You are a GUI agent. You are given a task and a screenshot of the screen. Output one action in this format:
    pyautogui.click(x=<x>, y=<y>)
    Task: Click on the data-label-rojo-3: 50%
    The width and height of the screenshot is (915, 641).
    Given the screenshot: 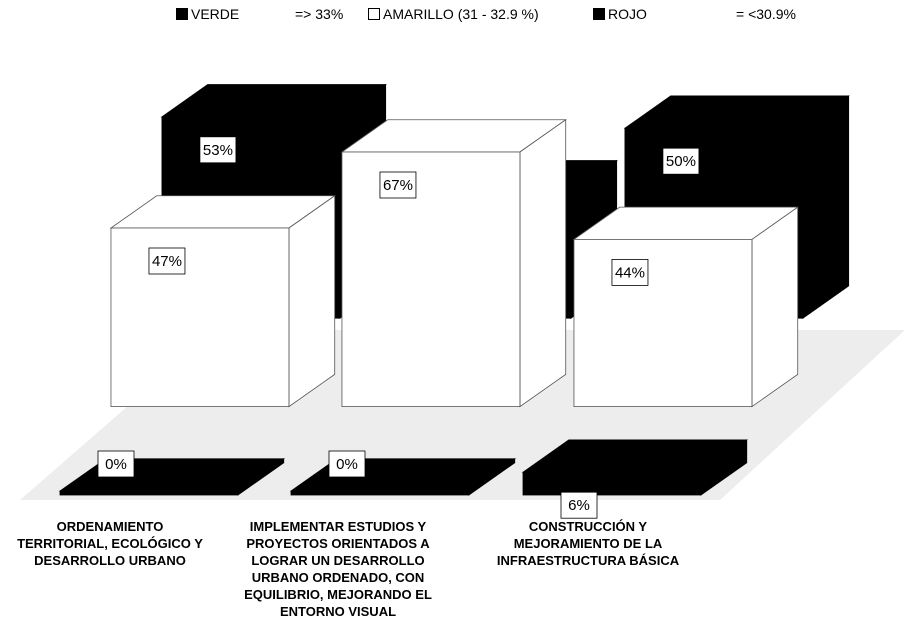 What is the action you would take?
    pyautogui.click(x=681, y=161)
    